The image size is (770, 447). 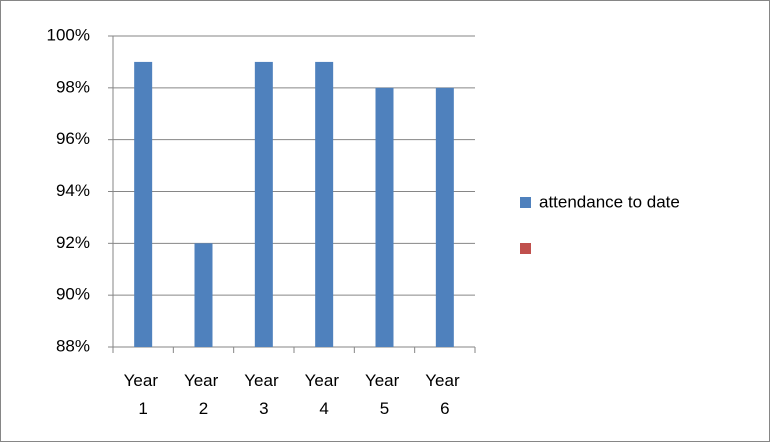 What do you see at coordinates (609, 201) in the screenshot?
I see `legend-label: attendance to date` at bounding box center [609, 201].